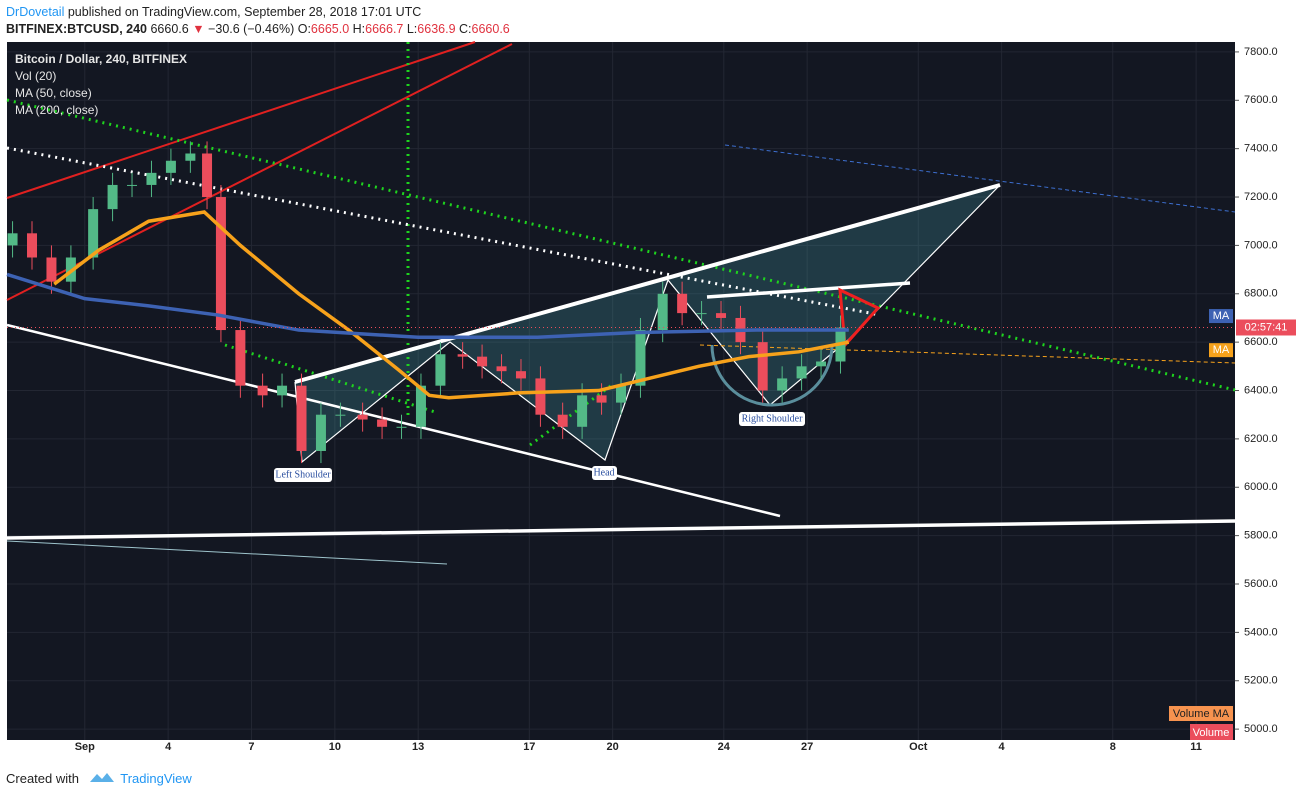 The height and width of the screenshot is (795, 1297). I want to click on x-tick-label: 7, so click(251, 747).